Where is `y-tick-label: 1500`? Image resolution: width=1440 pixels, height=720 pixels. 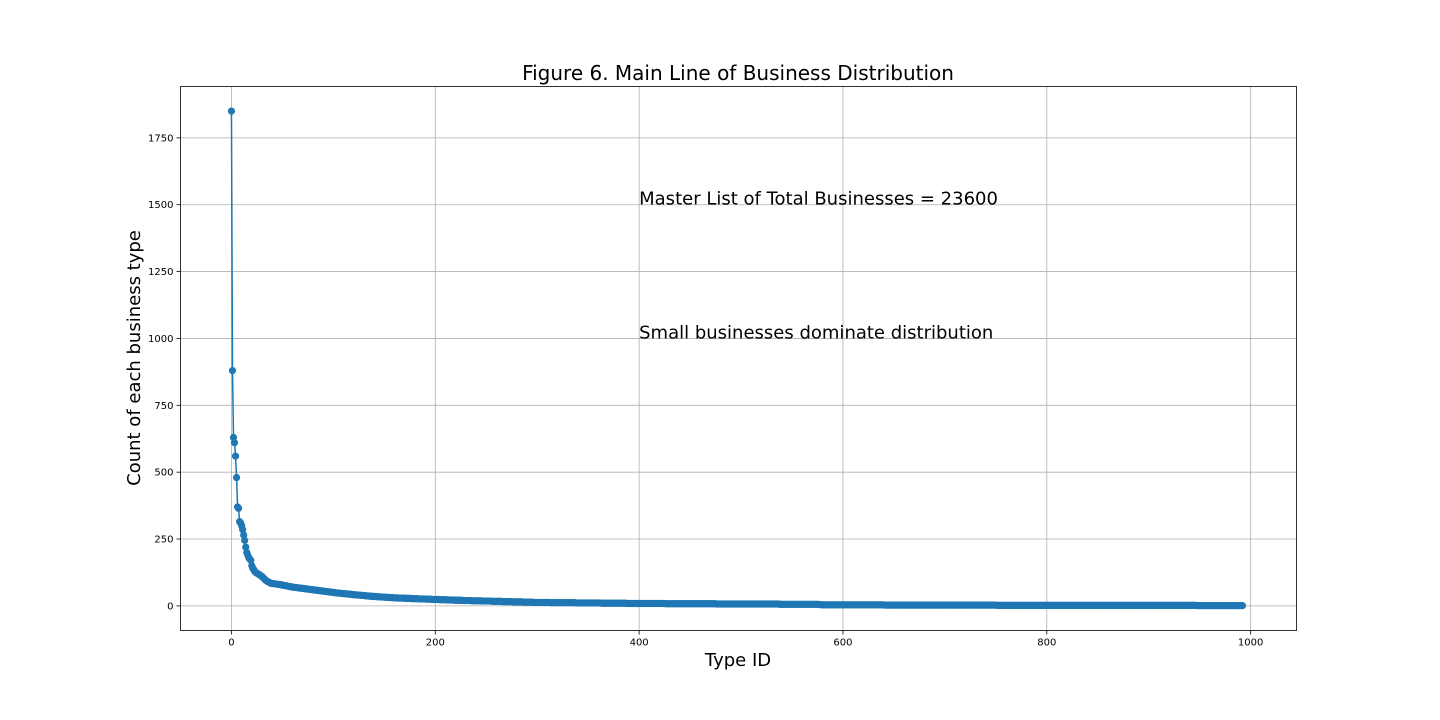
y-tick-label: 1500 is located at coordinates (160, 205).